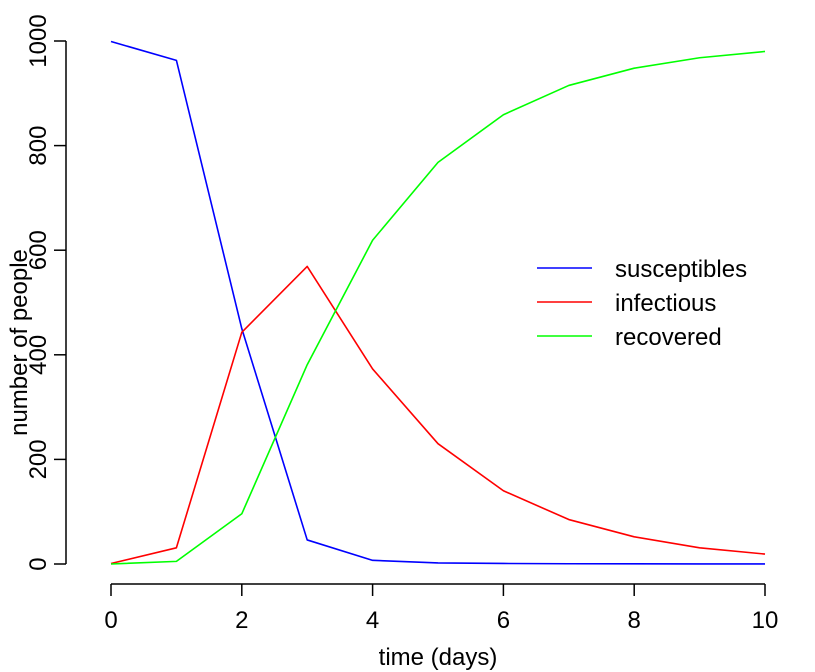 This screenshot has width=815, height=672. I want to click on x-tick-label: 0, so click(110, 620).